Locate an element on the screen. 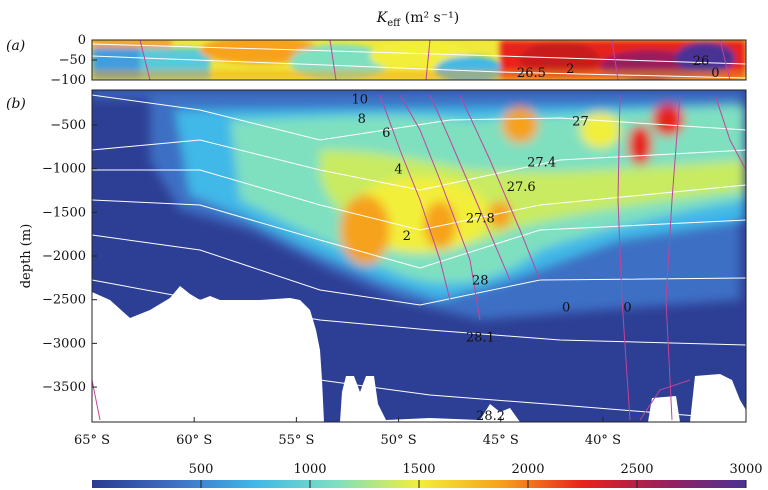 Image resolution: width=768 pixels, height=490 pixels. x-tick-label: 40° S is located at coordinates (603, 440).